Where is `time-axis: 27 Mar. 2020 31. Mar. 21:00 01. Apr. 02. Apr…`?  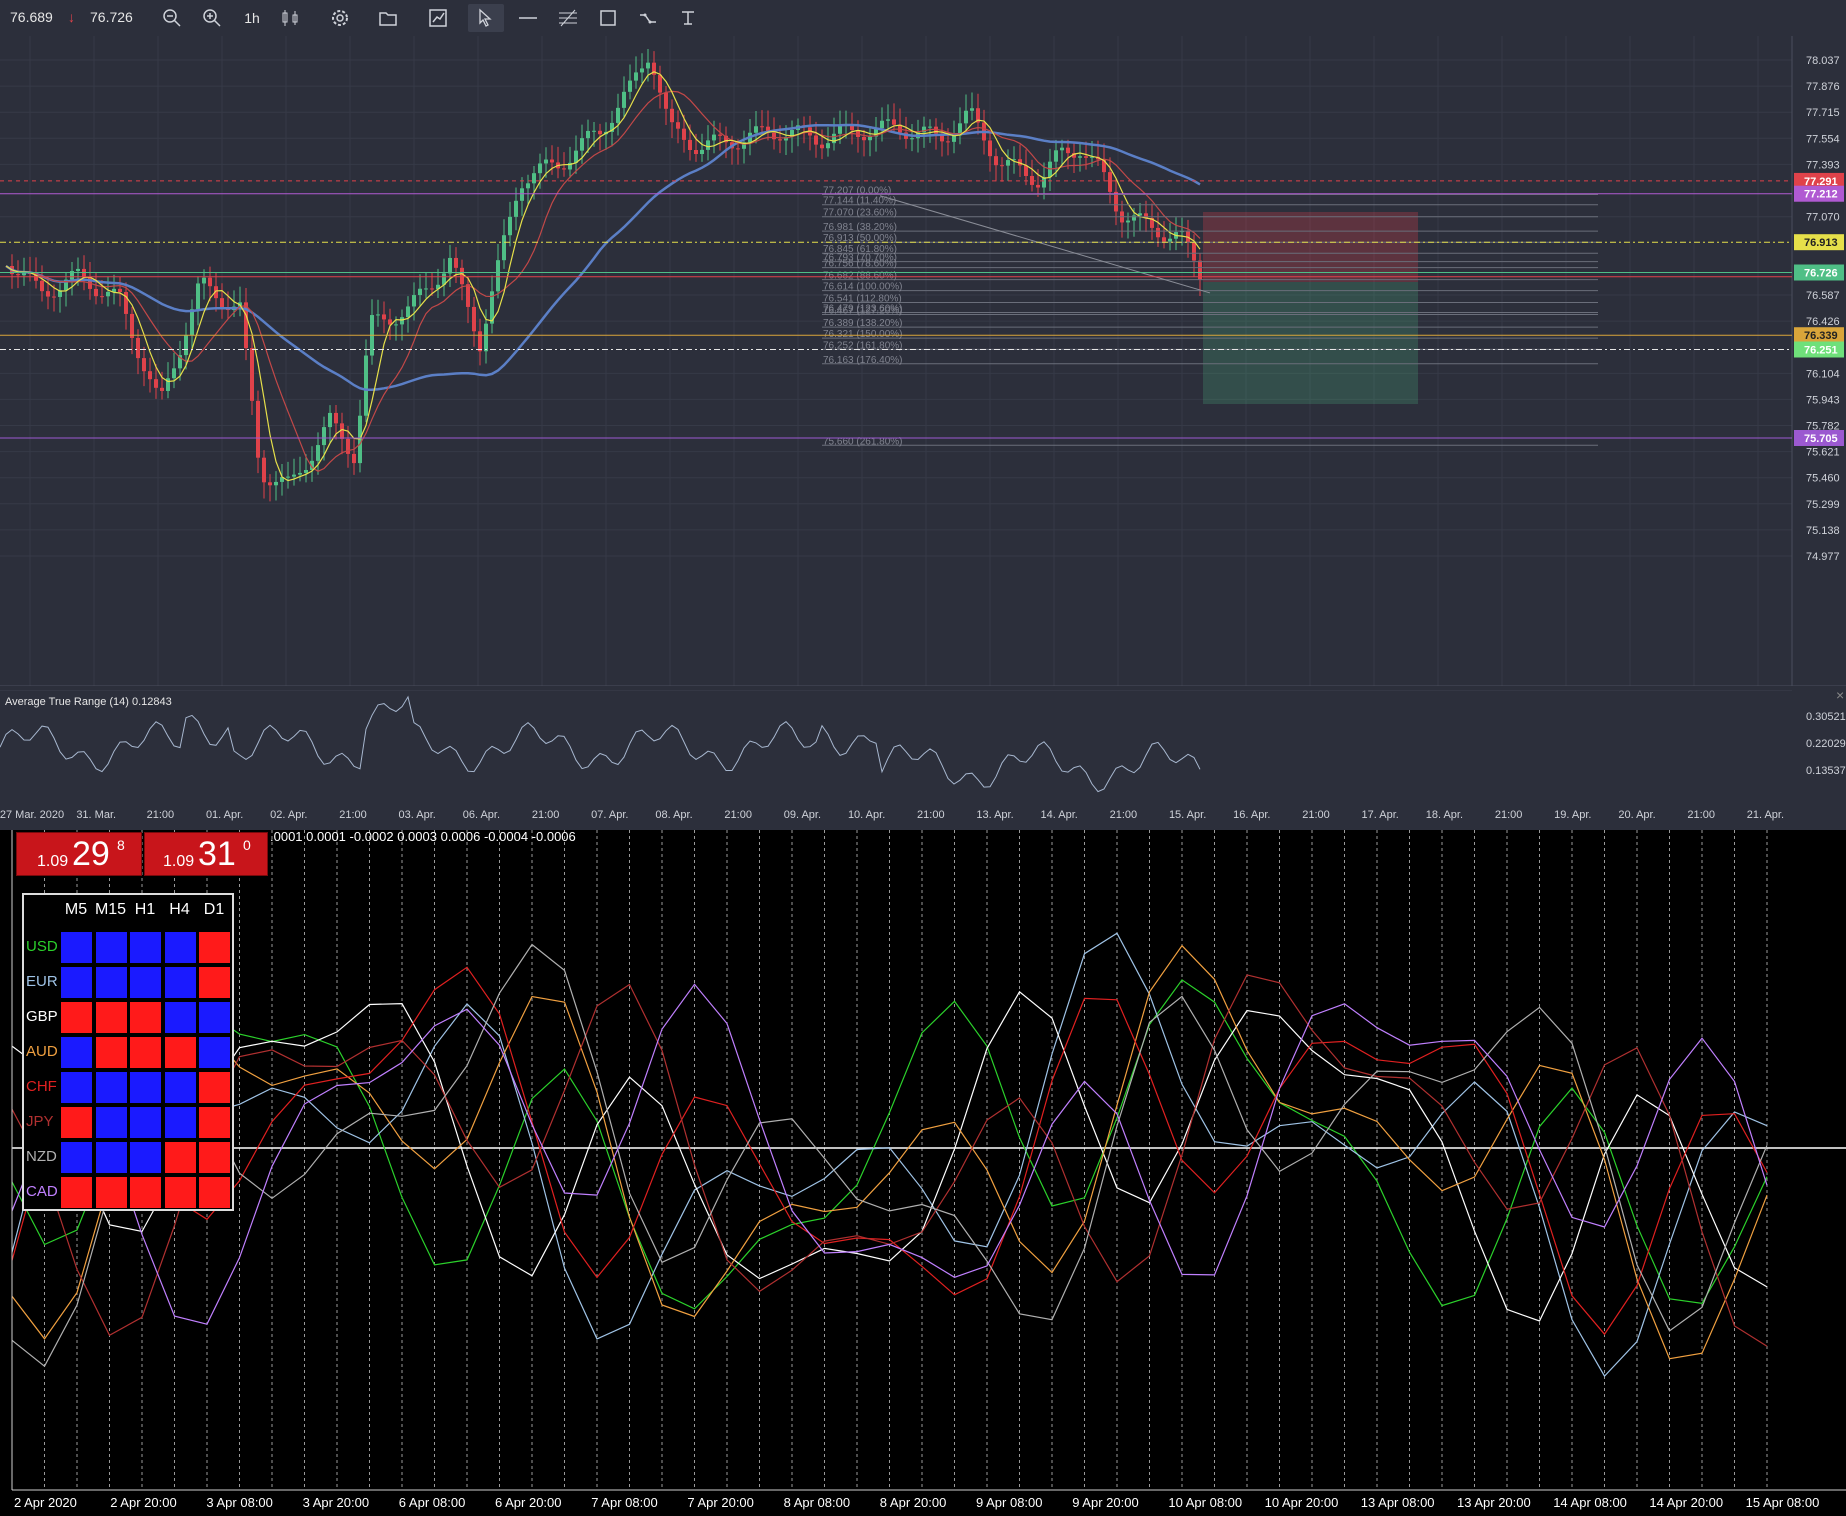
time-axis: 27 Mar. 2020 31. Mar. 21:00 01. Apr. 02. Apr… is located at coordinates (923, 815).